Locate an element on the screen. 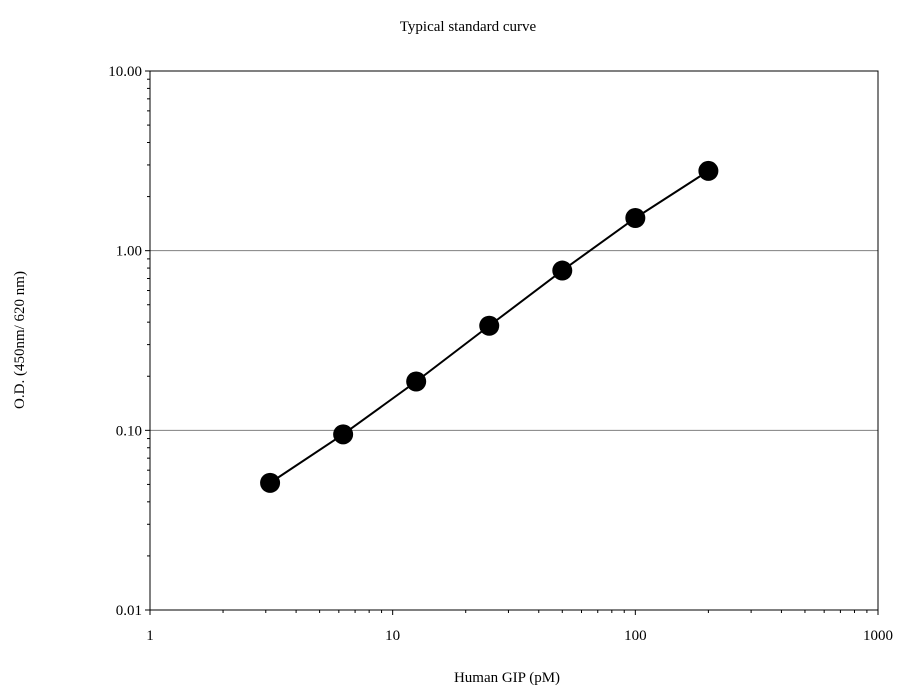 Image resolution: width=900 pixels, height=689 pixels. x-axis-ticks: 1 10 100 1000 is located at coordinates (519, 627).